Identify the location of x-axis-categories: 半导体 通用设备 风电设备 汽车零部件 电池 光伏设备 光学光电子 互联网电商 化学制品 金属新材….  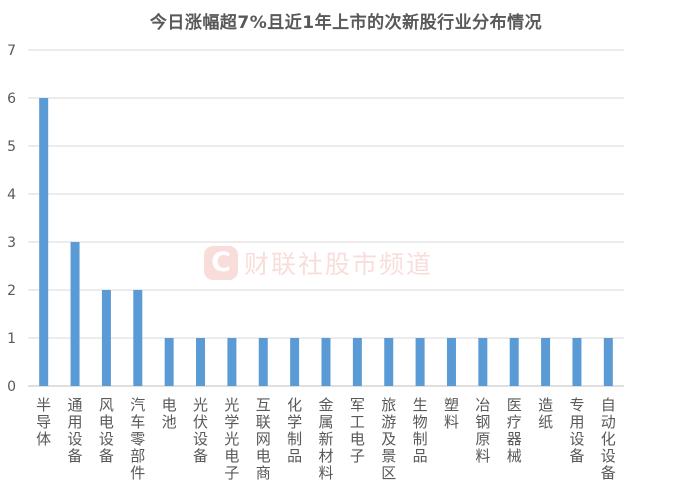
(326, 439).